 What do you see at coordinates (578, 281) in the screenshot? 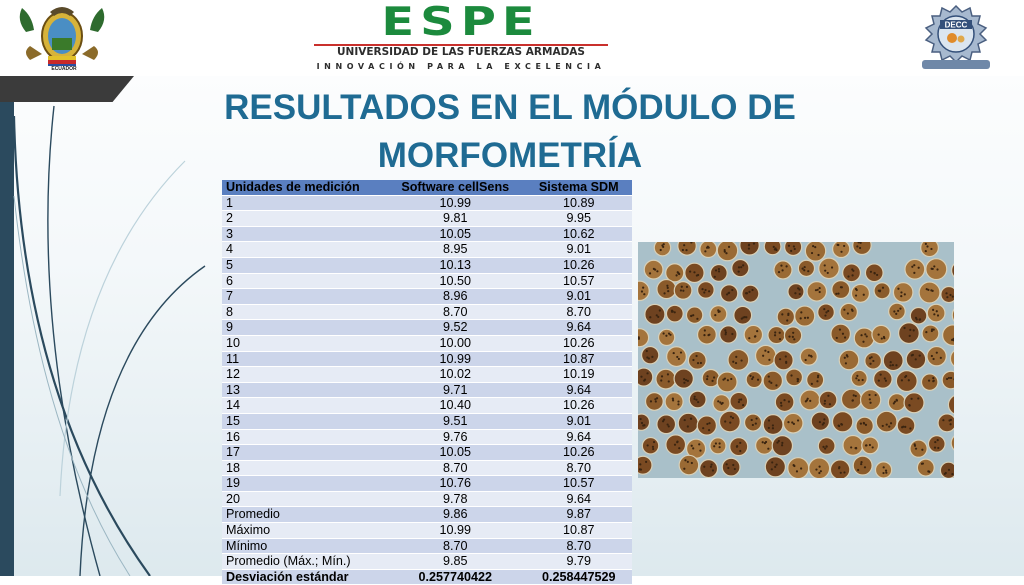
I see `table-cell-sdm: 10.57` at bounding box center [578, 281].